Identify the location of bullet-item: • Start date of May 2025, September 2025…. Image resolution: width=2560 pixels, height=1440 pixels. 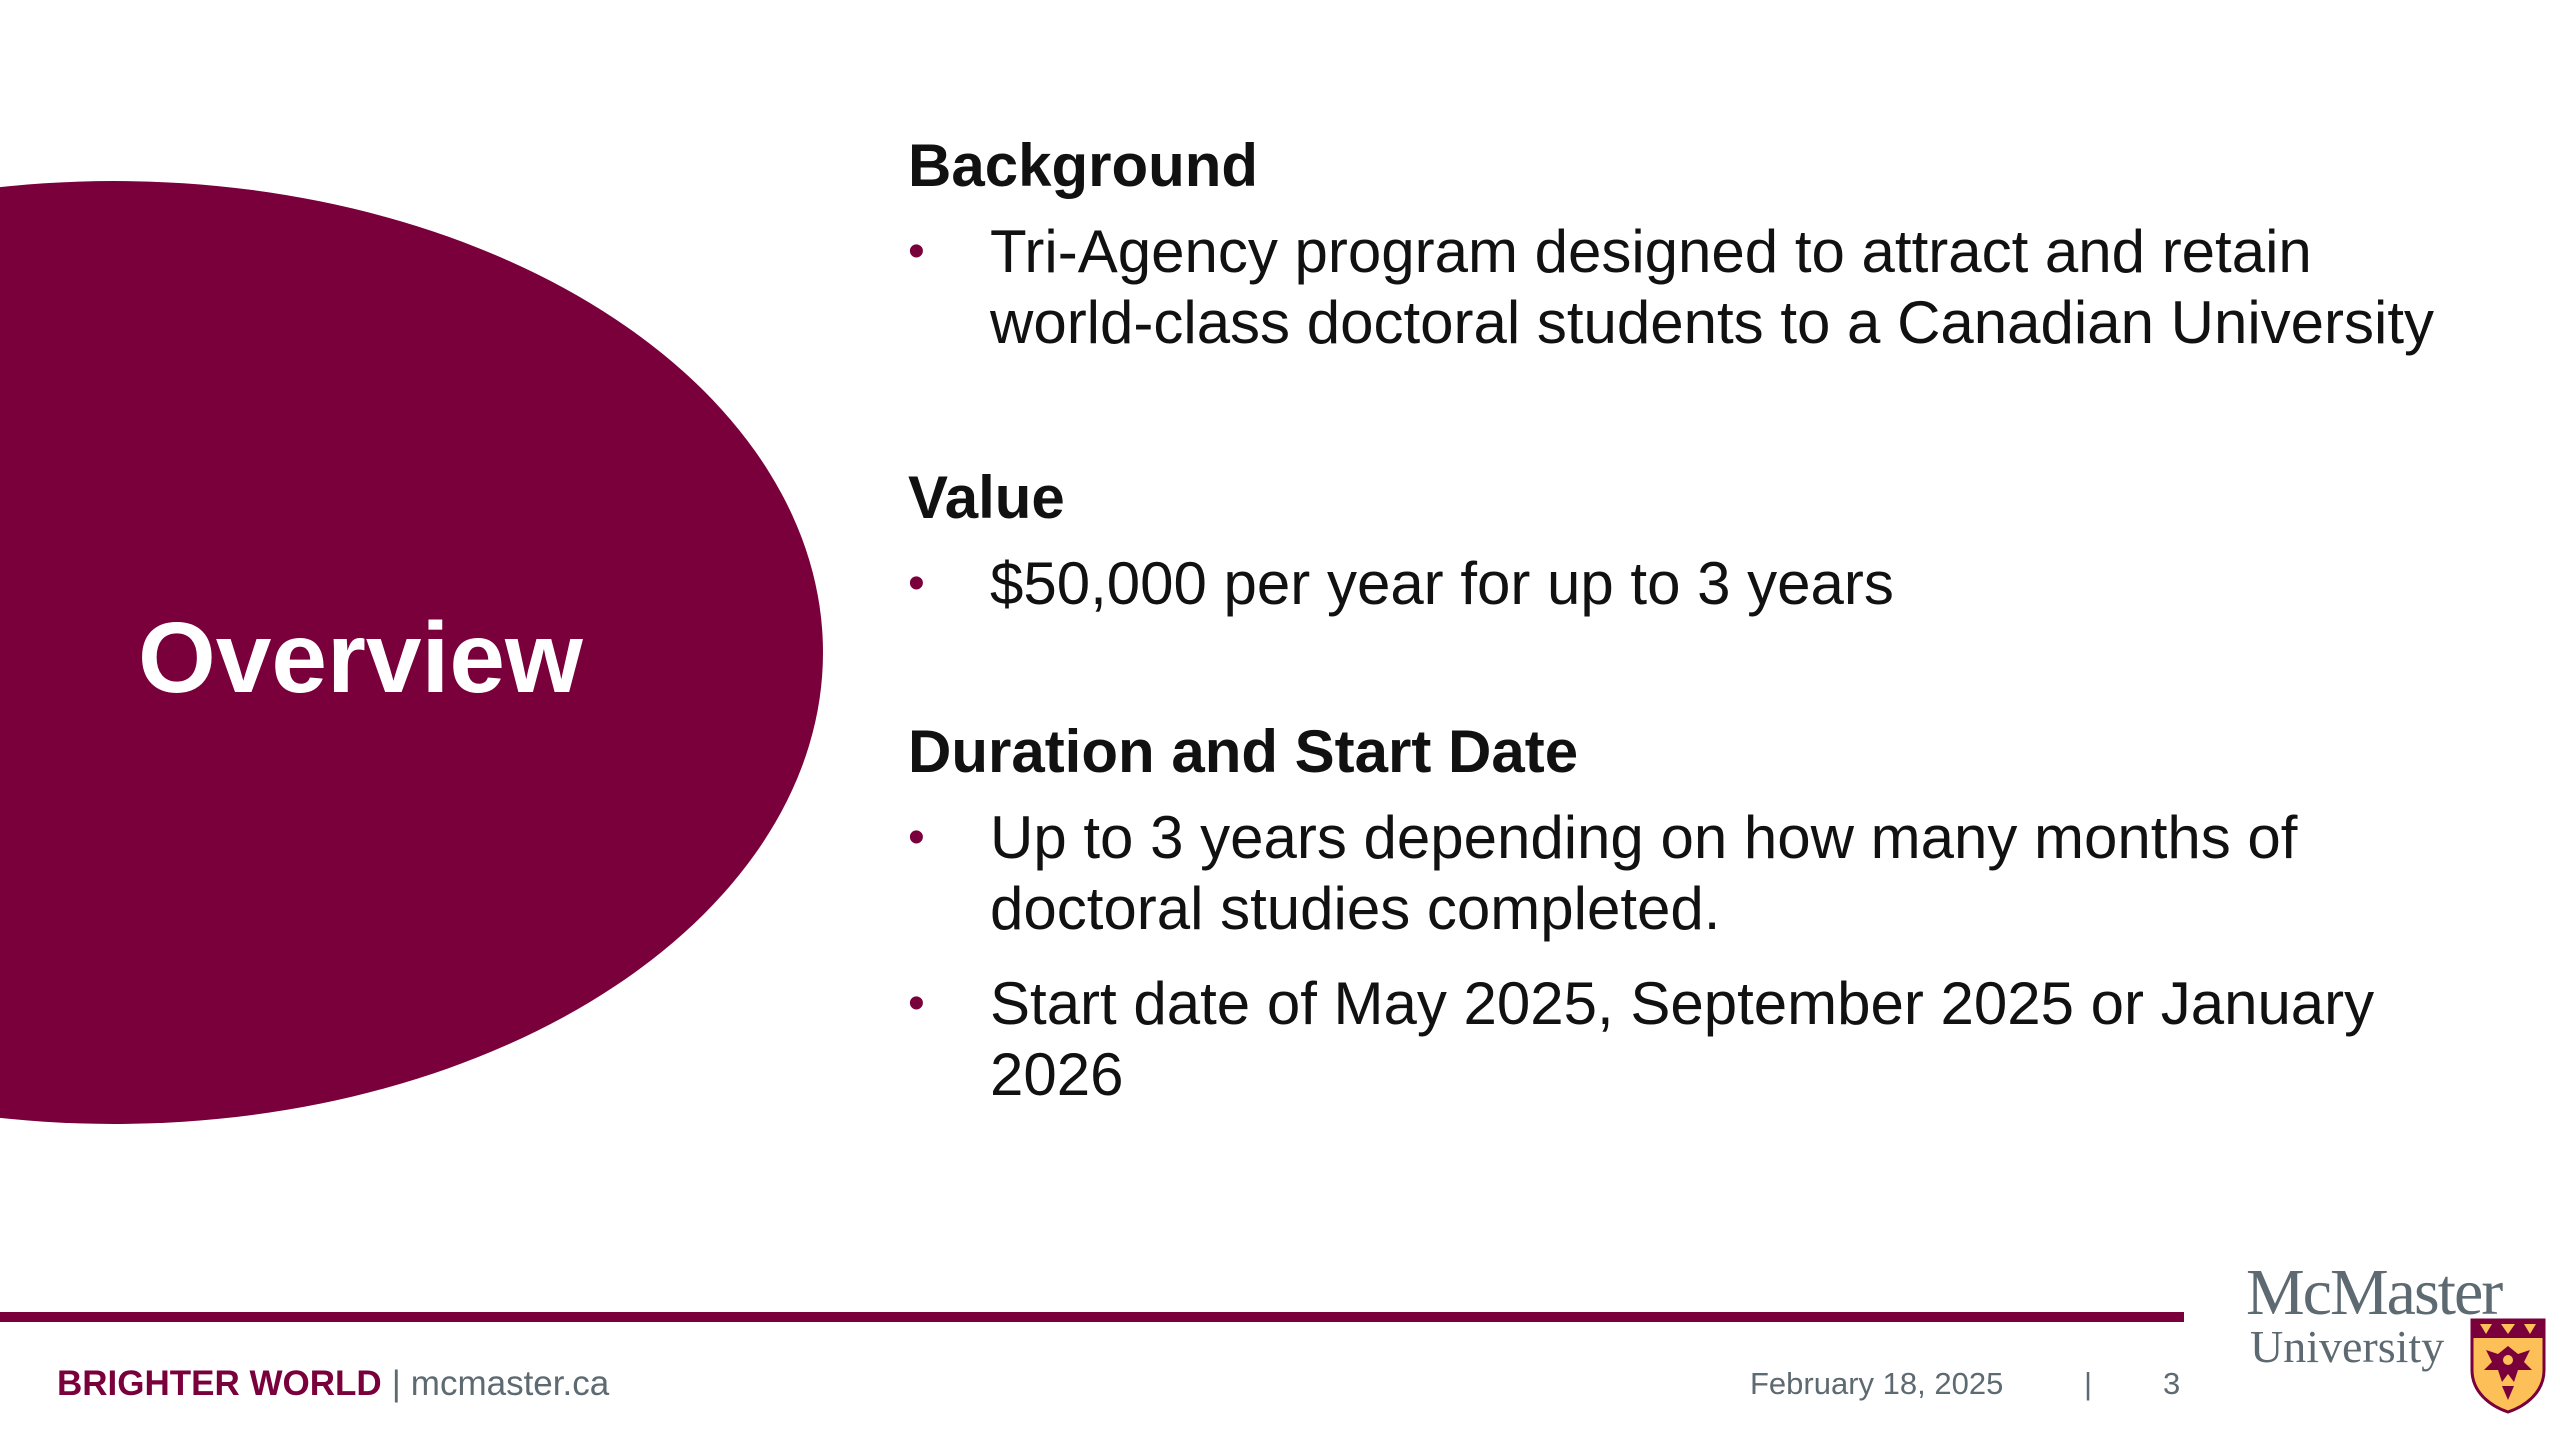
(1678, 1039).